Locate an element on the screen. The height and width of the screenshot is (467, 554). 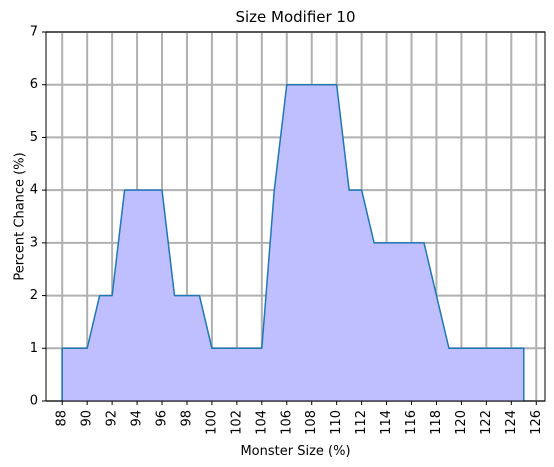
x-tick-label: 108 is located at coordinates (311, 422).